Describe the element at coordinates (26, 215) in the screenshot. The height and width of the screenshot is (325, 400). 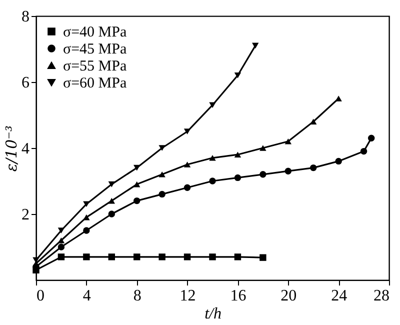
I see `y-tick-label: 2` at that location.